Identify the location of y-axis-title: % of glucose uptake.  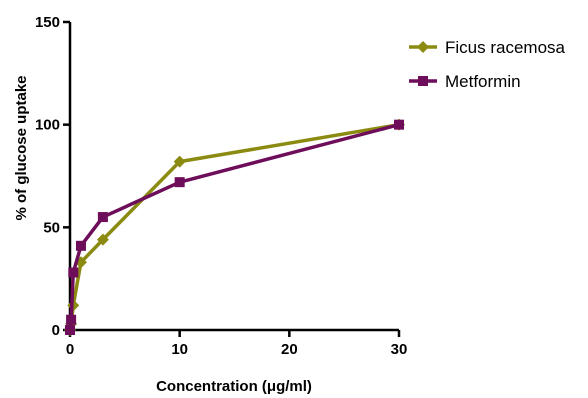
(21, 147).